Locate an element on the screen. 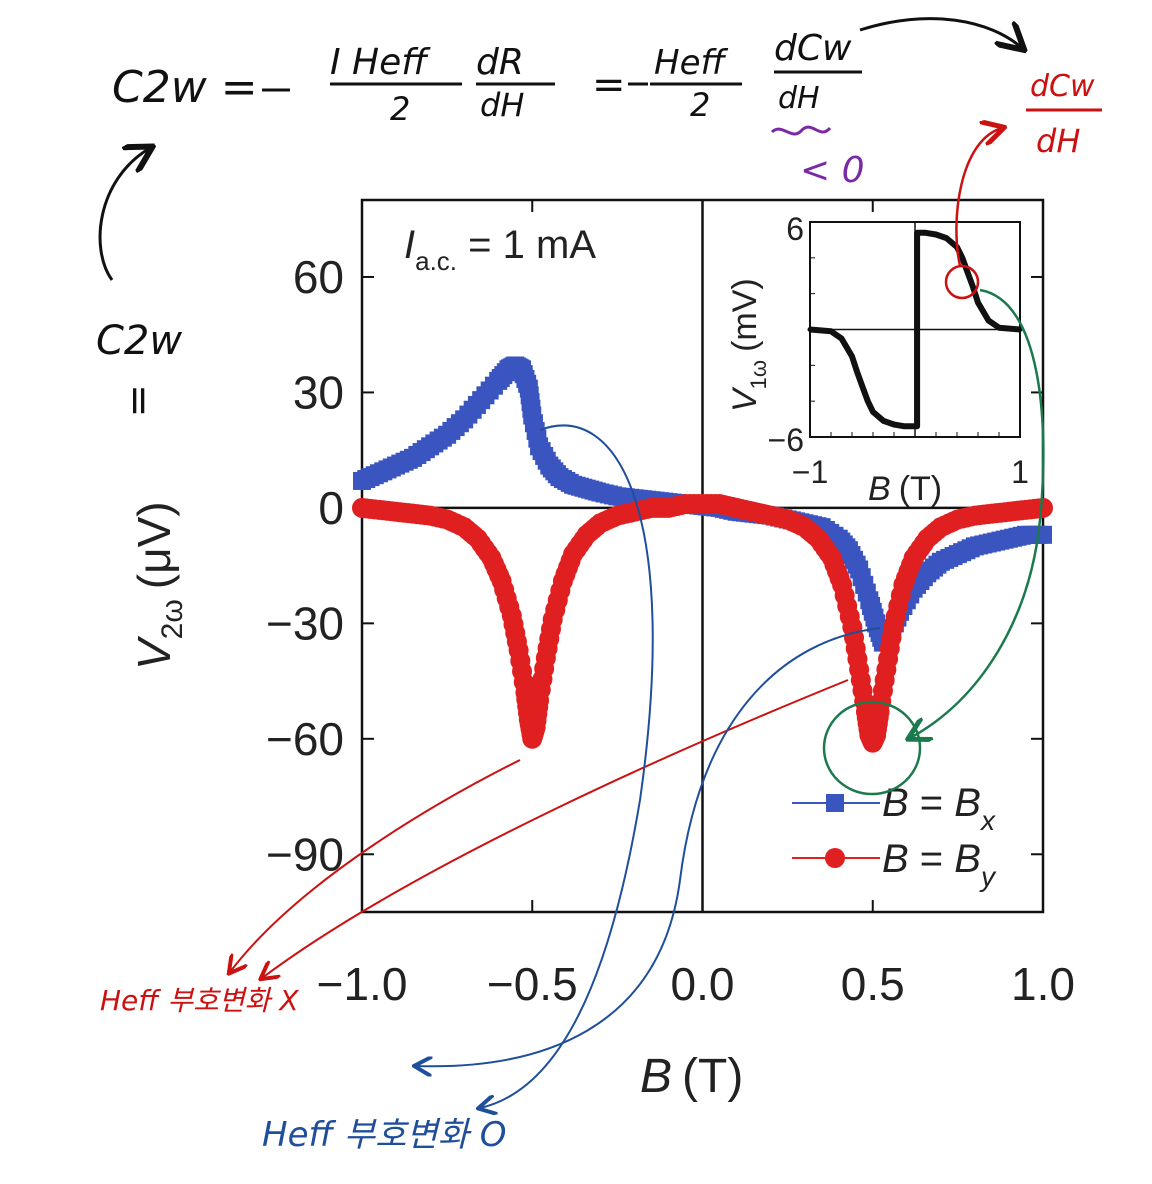  left-arrow-up is located at coordinates (124, 214).